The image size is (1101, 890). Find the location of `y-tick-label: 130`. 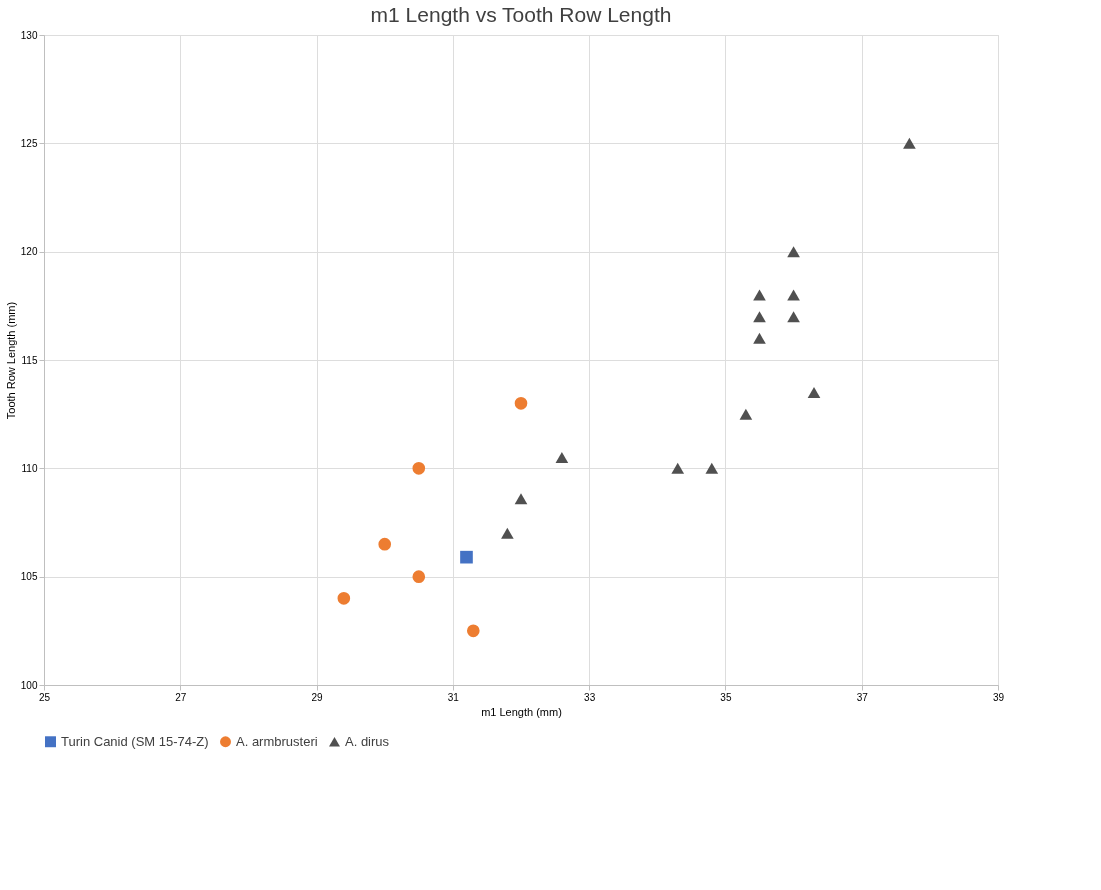

y-tick-label: 130 is located at coordinates (29, 35).